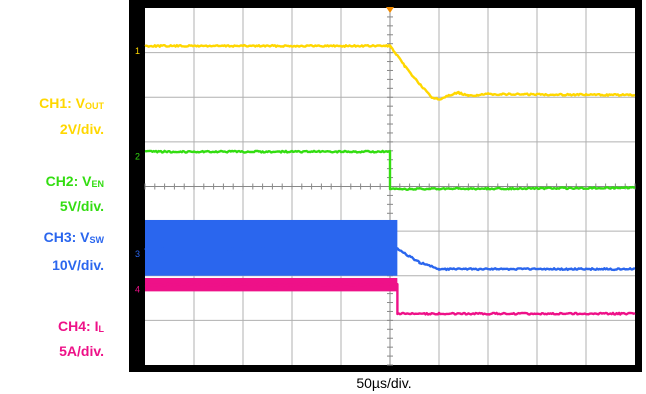  Describe the element at coordinates (137, 290) in the screenshot. I see `ground-marker-ch4: 4` at that location.